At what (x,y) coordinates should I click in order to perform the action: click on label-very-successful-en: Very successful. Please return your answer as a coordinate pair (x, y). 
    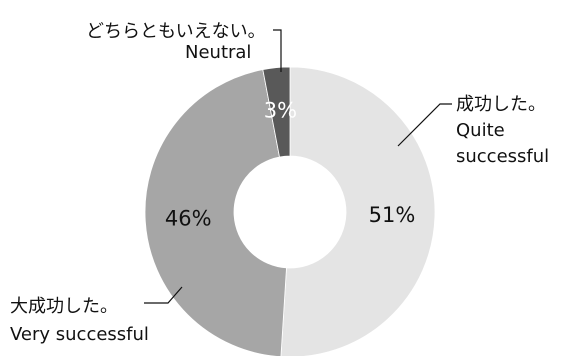
    Looking at the image, I should click on (79, 334).